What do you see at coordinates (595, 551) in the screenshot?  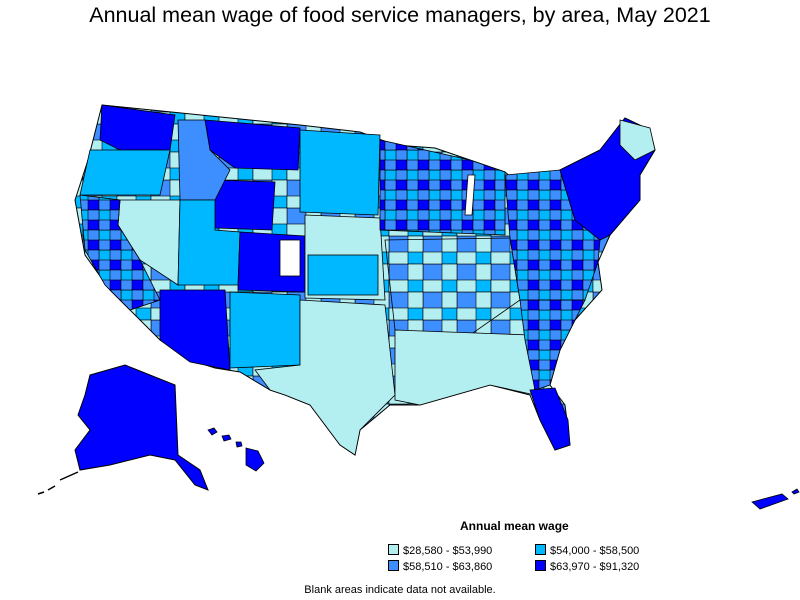 I see `legend-label-2: $54,000 - $58,500` at bounding box center [595, 551].